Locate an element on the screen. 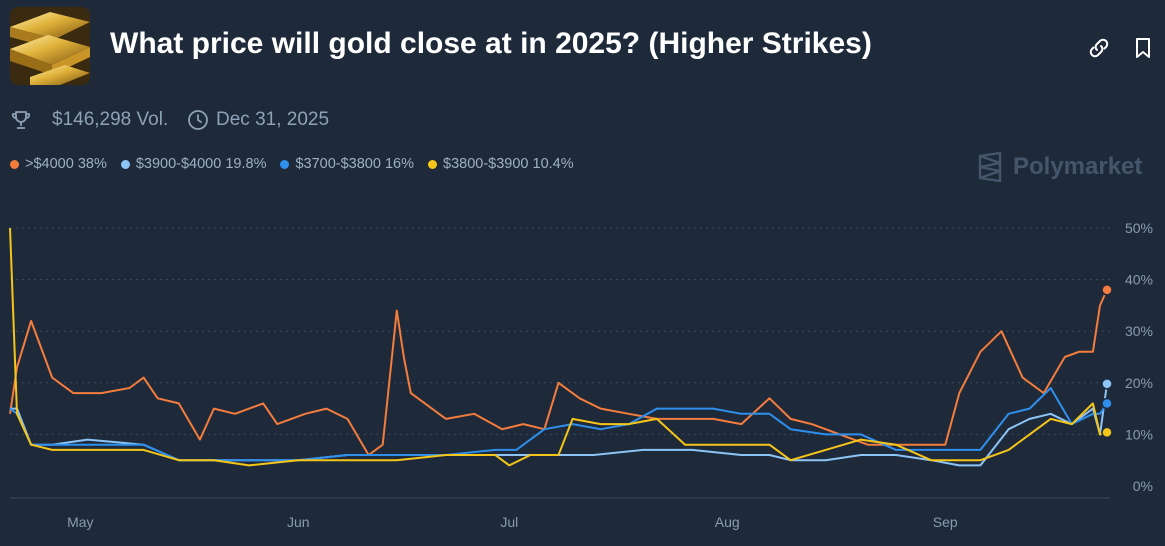 The image size is (1165, 546). x-tick-label: Jul is located at coordinates (509, 522).